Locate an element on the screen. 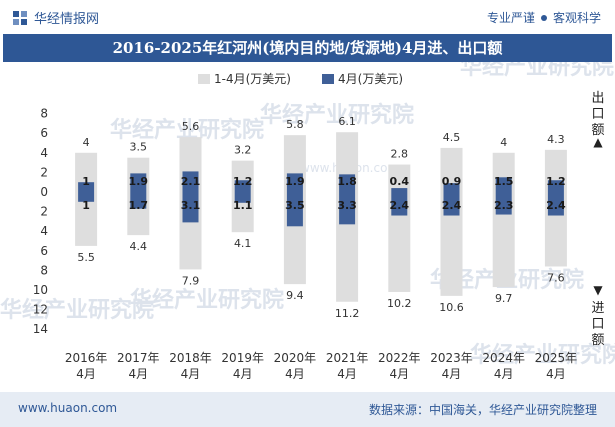 Image resolution: width=615 pixels, height=427 pixels. legend-label-month: 4月(万美元) is located at coordinates (370, 79).